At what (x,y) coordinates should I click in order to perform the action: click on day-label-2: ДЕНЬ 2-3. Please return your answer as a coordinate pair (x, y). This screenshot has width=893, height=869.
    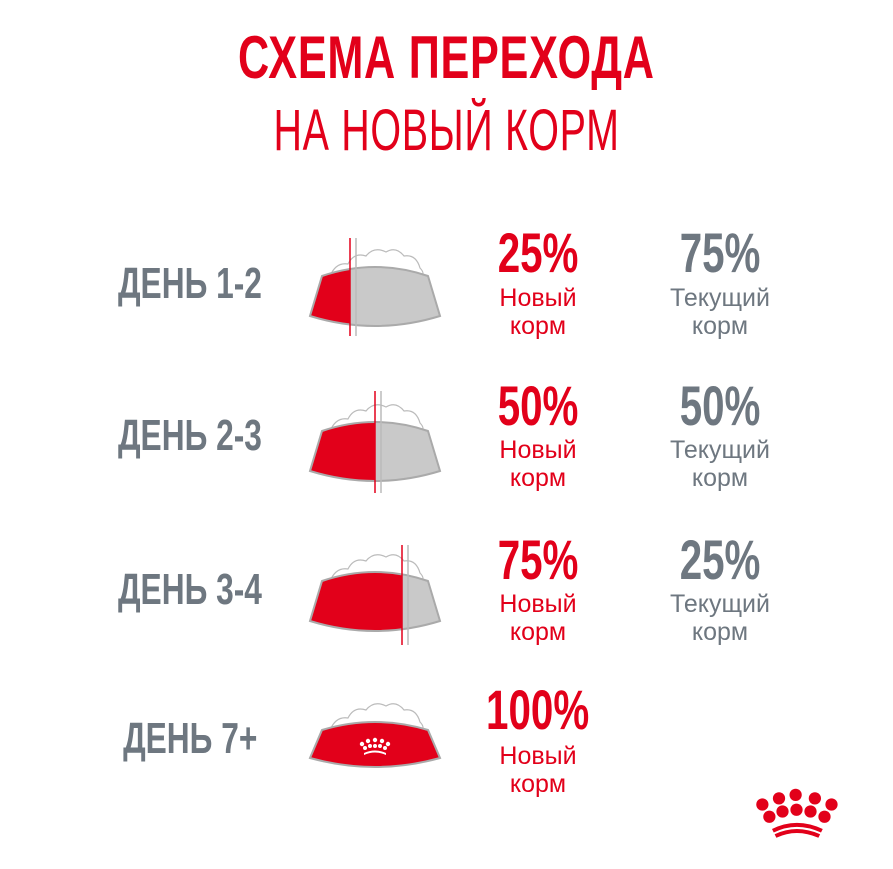
    Looking at the image, I should click on (190, 435).